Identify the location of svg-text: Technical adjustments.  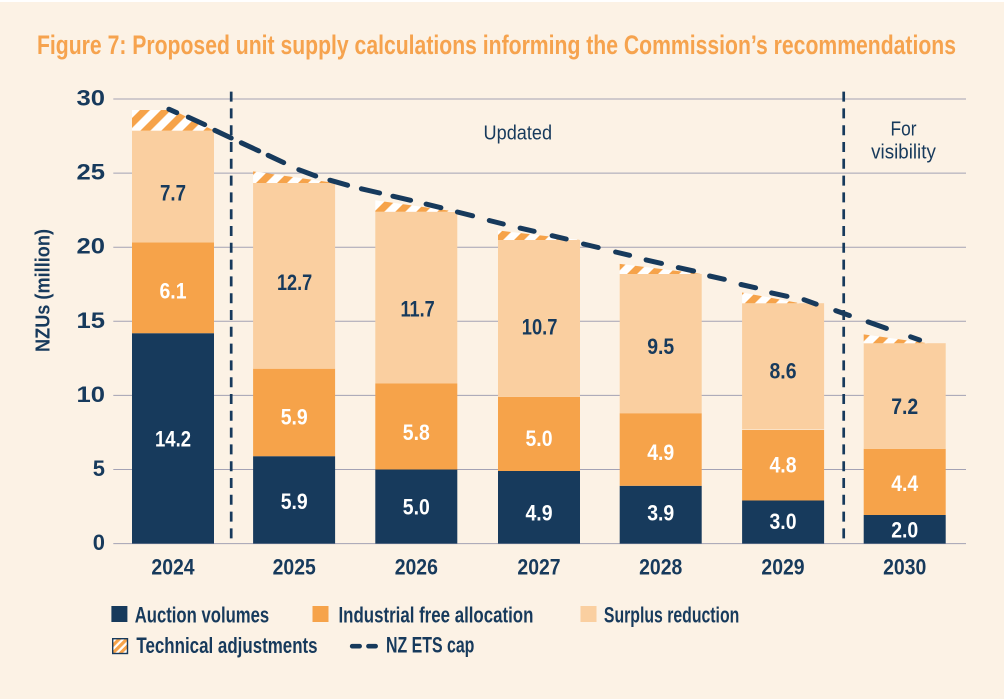
(226, 645).